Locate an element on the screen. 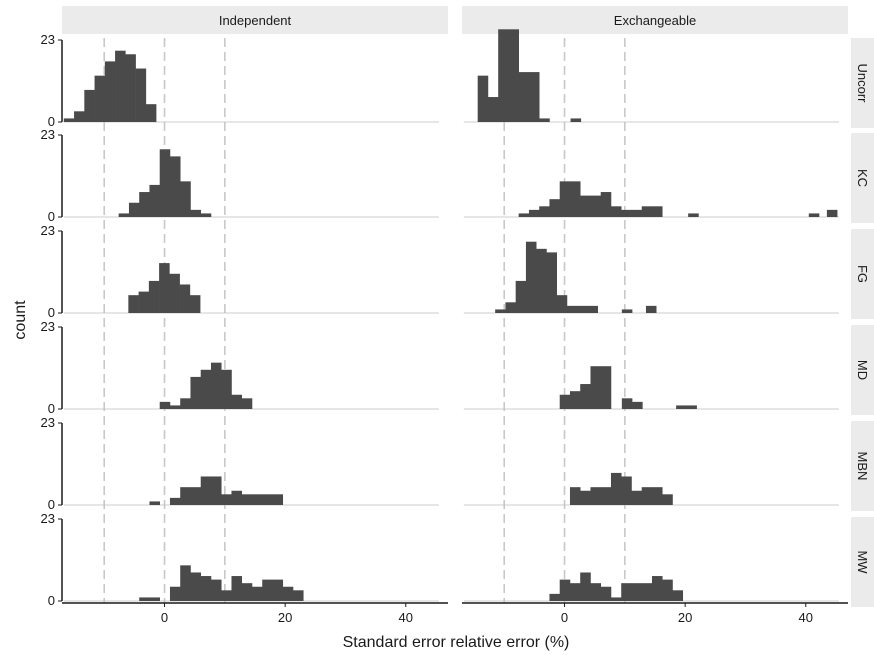 This screenshot has height=655, width=874. x-axis-title: Standard error relative error (%) is located at coordinates (456, 642).